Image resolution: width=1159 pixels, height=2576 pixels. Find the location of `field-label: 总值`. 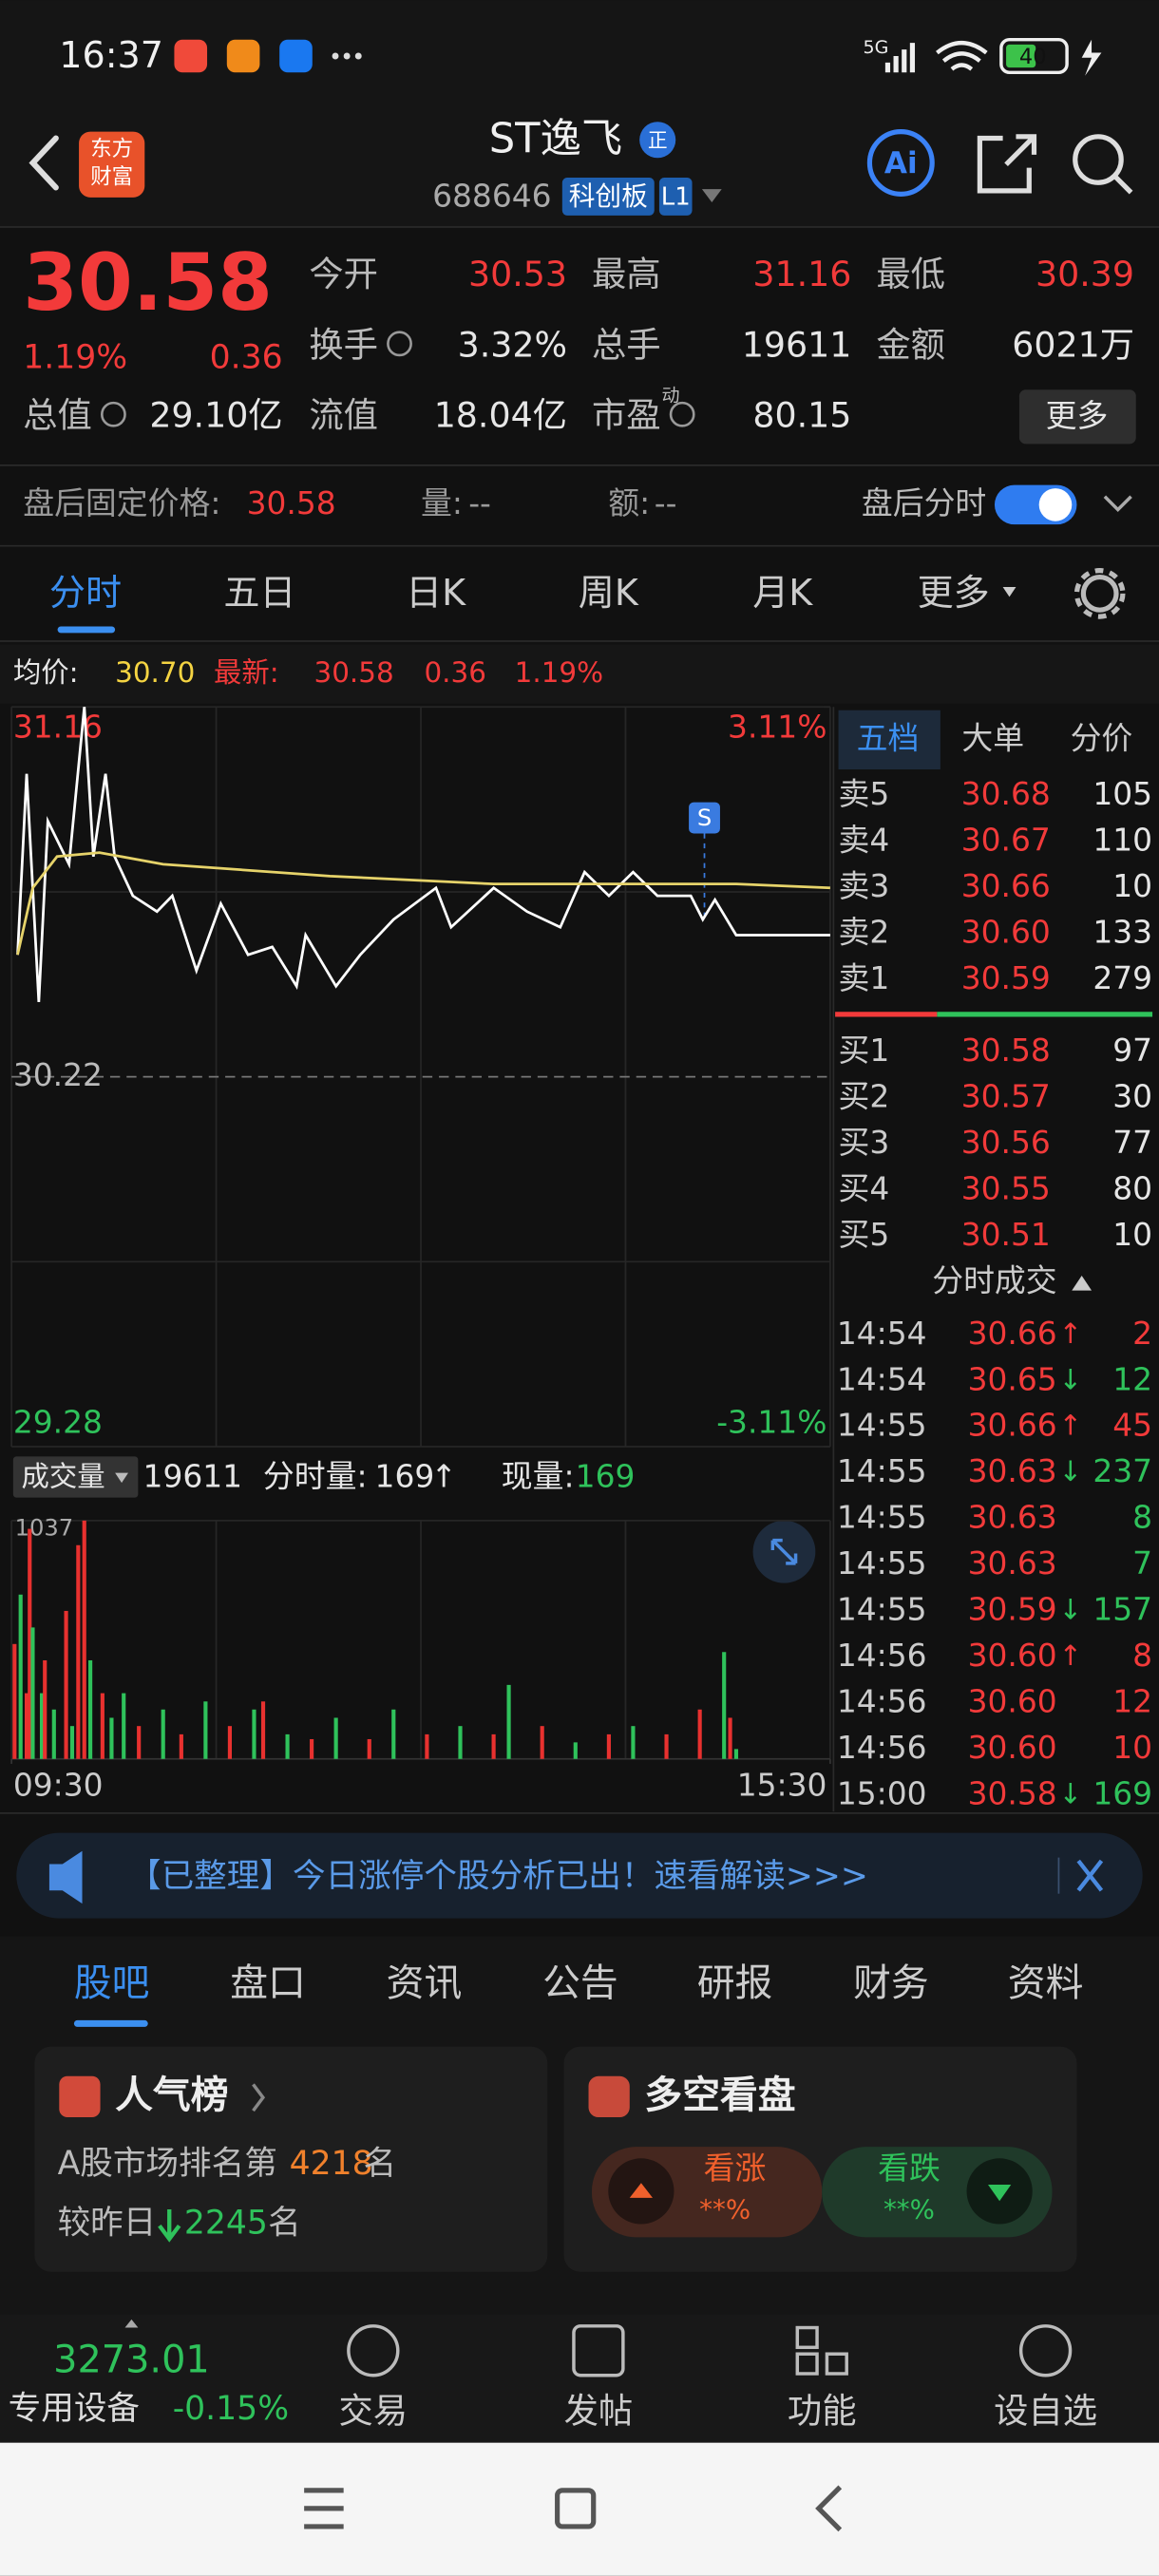

field-label: 总值 is located at coordinates (57, 415).